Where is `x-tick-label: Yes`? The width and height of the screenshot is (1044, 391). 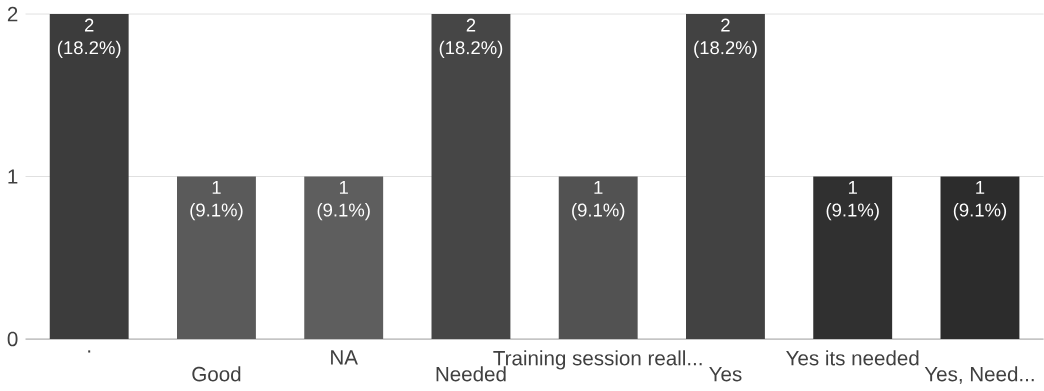 x-tick-label: Yes is located at coordinates (725, 374).